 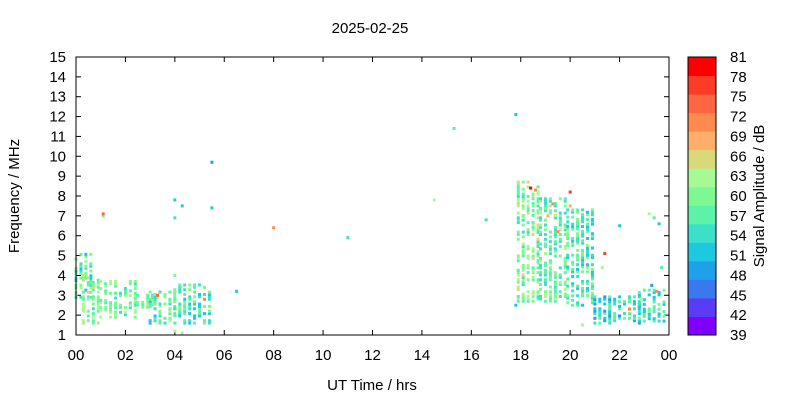 I want to click on x-tick-label: 12, so click(x=372, y=355).